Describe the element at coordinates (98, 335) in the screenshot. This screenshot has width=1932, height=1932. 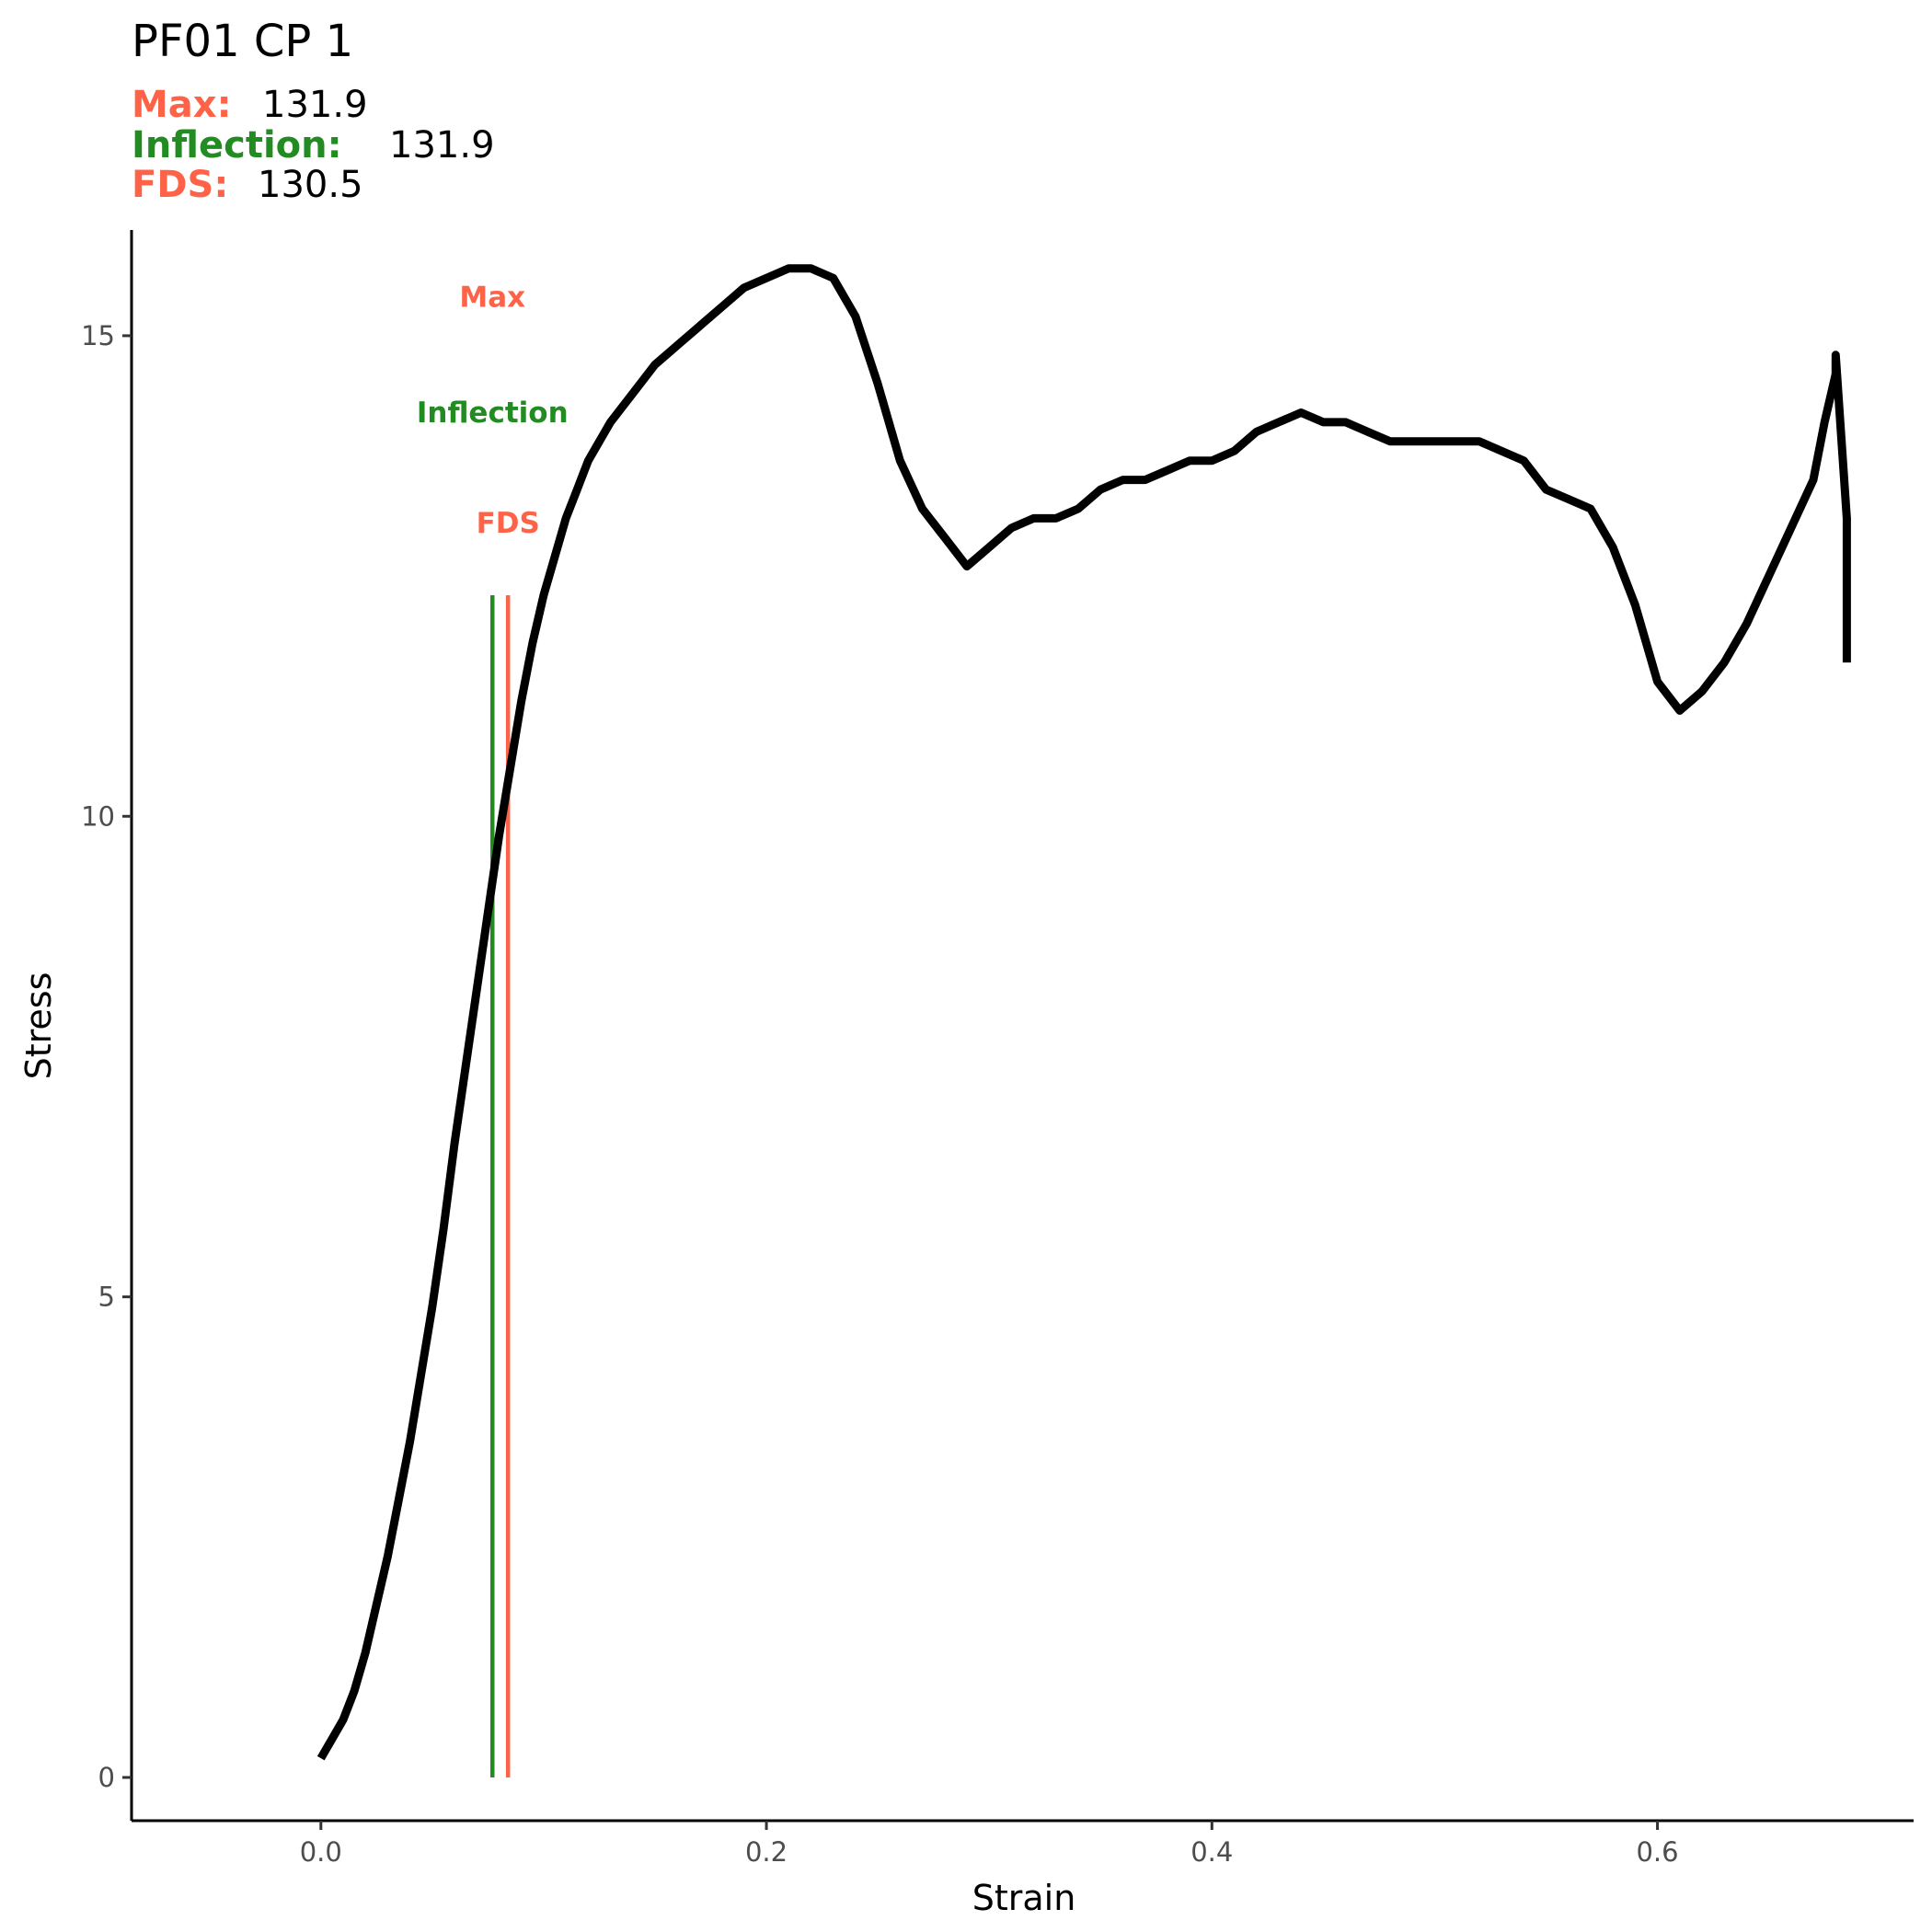
I see `y-tick-label: 15` at that location.